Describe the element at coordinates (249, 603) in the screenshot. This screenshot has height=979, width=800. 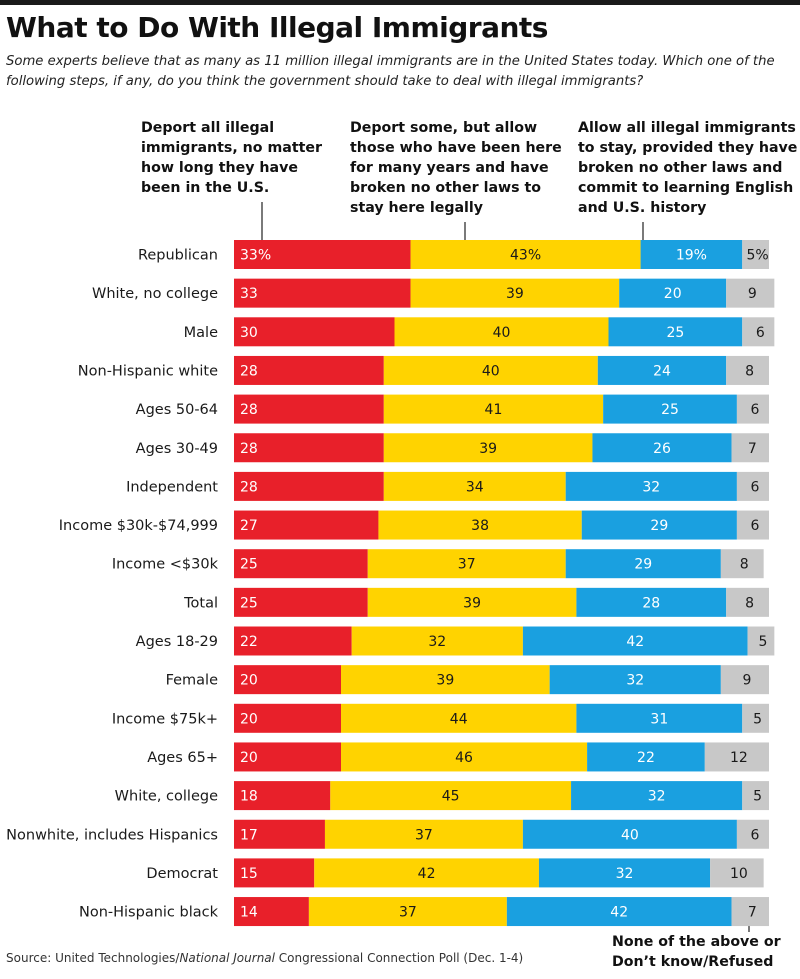
I see `value-label-deport-all-total: 25` at that location.